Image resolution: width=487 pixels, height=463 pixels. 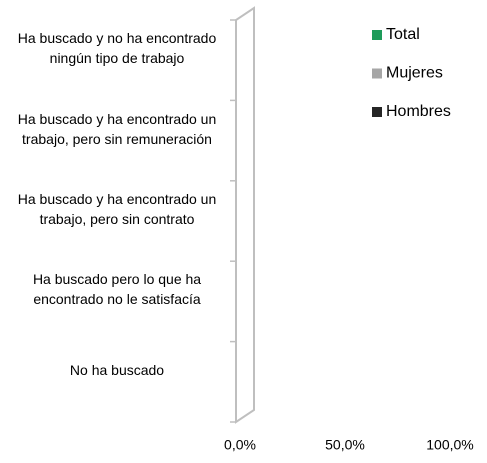 I want to click on legend-label: Total, so click(x=403, y=34).